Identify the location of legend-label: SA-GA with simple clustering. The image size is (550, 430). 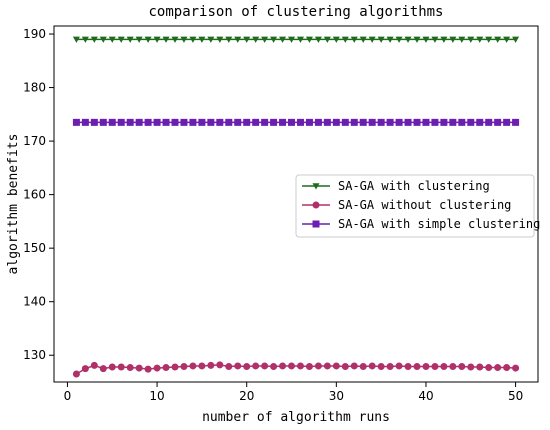
(439, 224).